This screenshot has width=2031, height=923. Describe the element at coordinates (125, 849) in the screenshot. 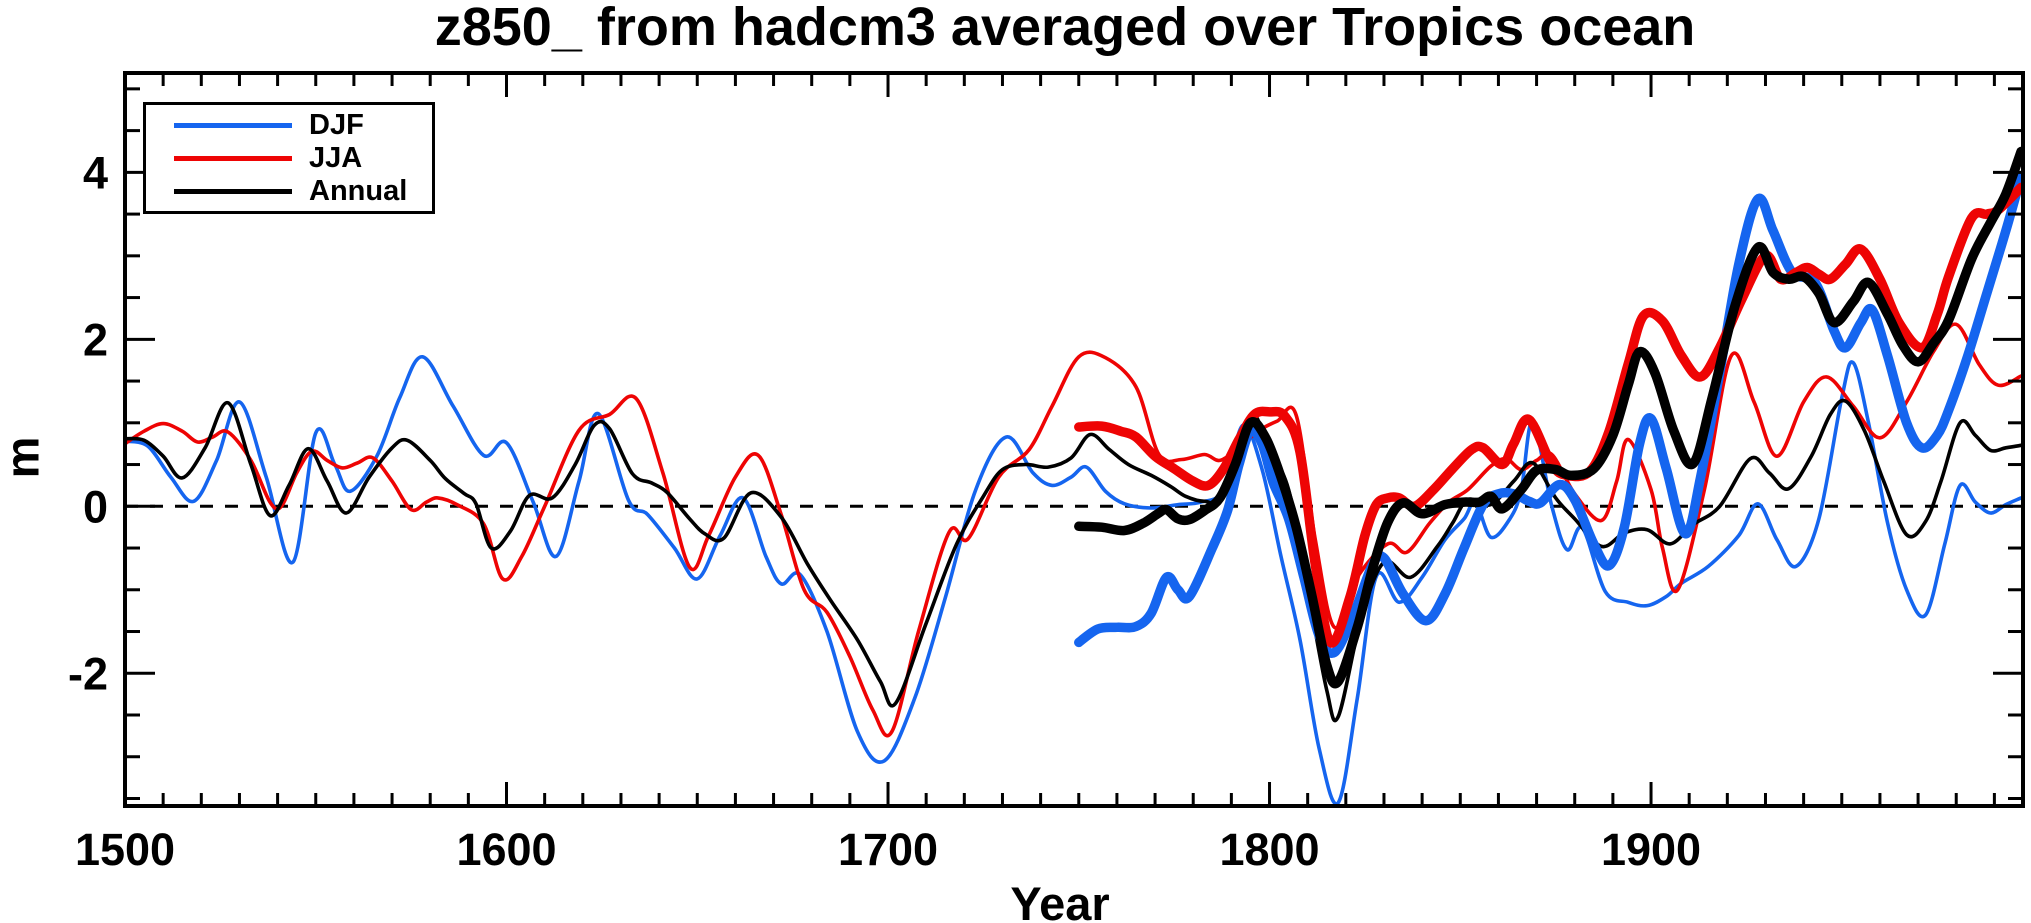

I see `x-tick-label: 1500` at that location.